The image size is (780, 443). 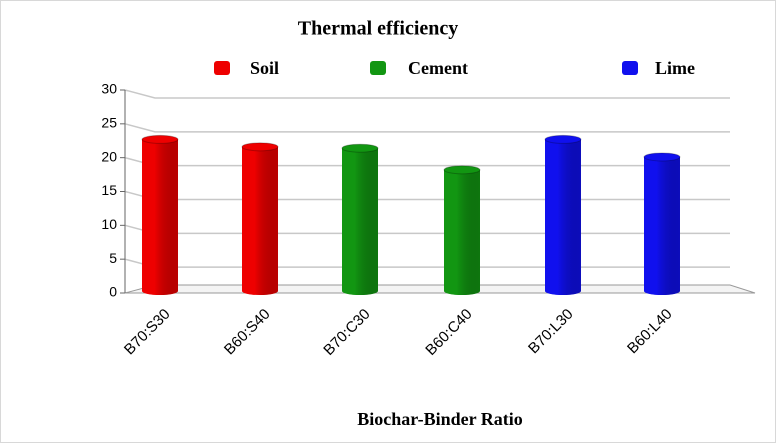 What do you see at coordinates (438, 68) in the screenshot?
I see `legend-label: Cement` at bounding box center [438, 68].